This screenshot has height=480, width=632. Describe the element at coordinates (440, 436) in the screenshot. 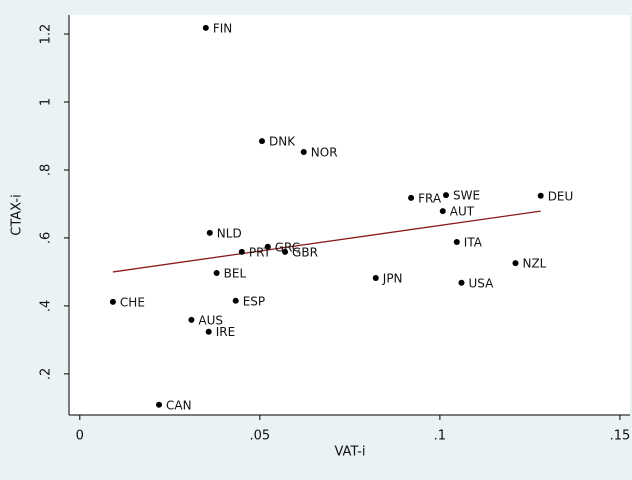

I see `x-tick-label: .1` at that location.